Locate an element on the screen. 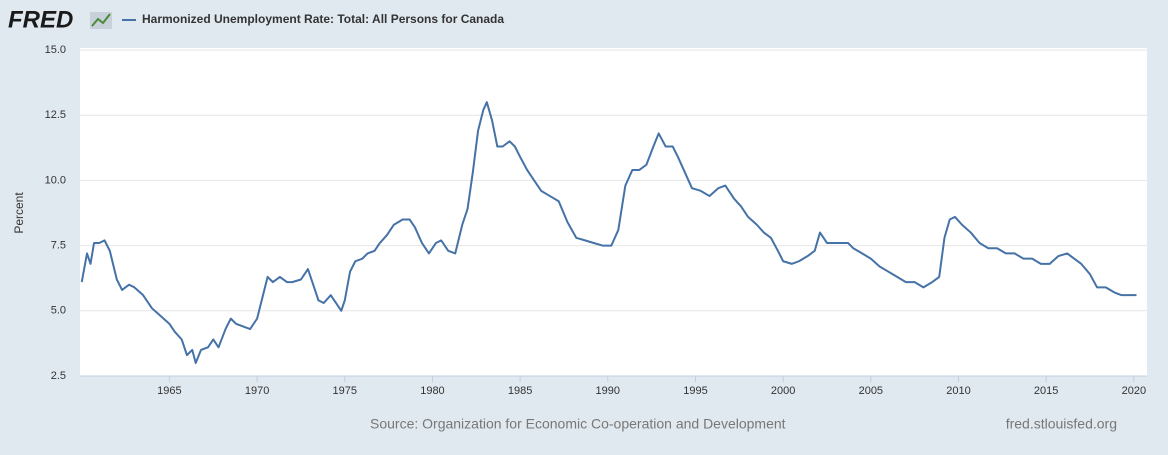  y-tick-label: 7.5 is located at coordinates (58, 246).